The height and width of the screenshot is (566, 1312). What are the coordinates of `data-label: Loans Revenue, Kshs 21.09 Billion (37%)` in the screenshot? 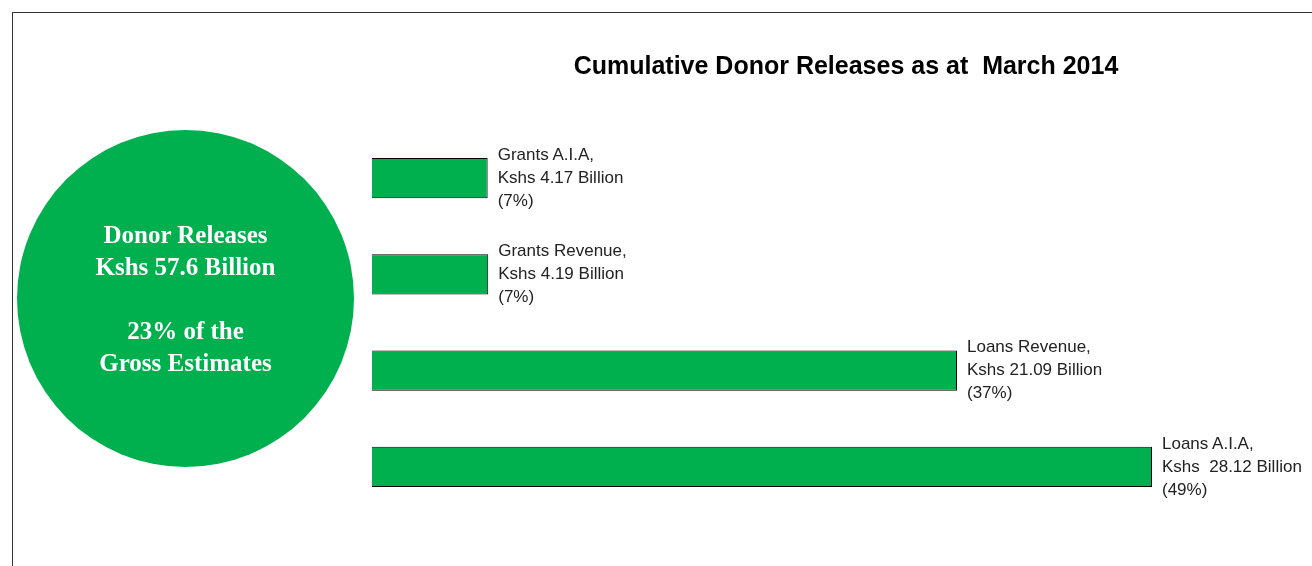 It's located at (1035, 370).